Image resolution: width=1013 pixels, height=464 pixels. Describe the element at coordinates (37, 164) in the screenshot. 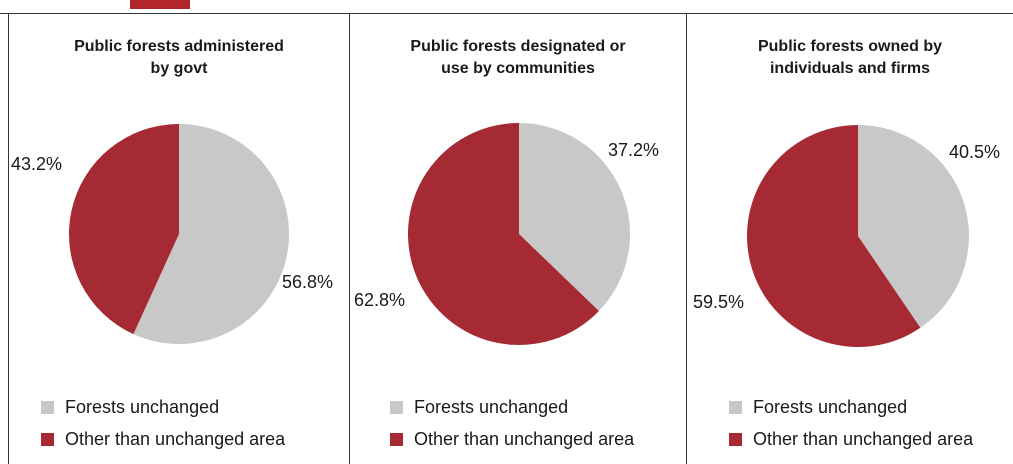

I see `slice-label-other: 43.2%` at that location.